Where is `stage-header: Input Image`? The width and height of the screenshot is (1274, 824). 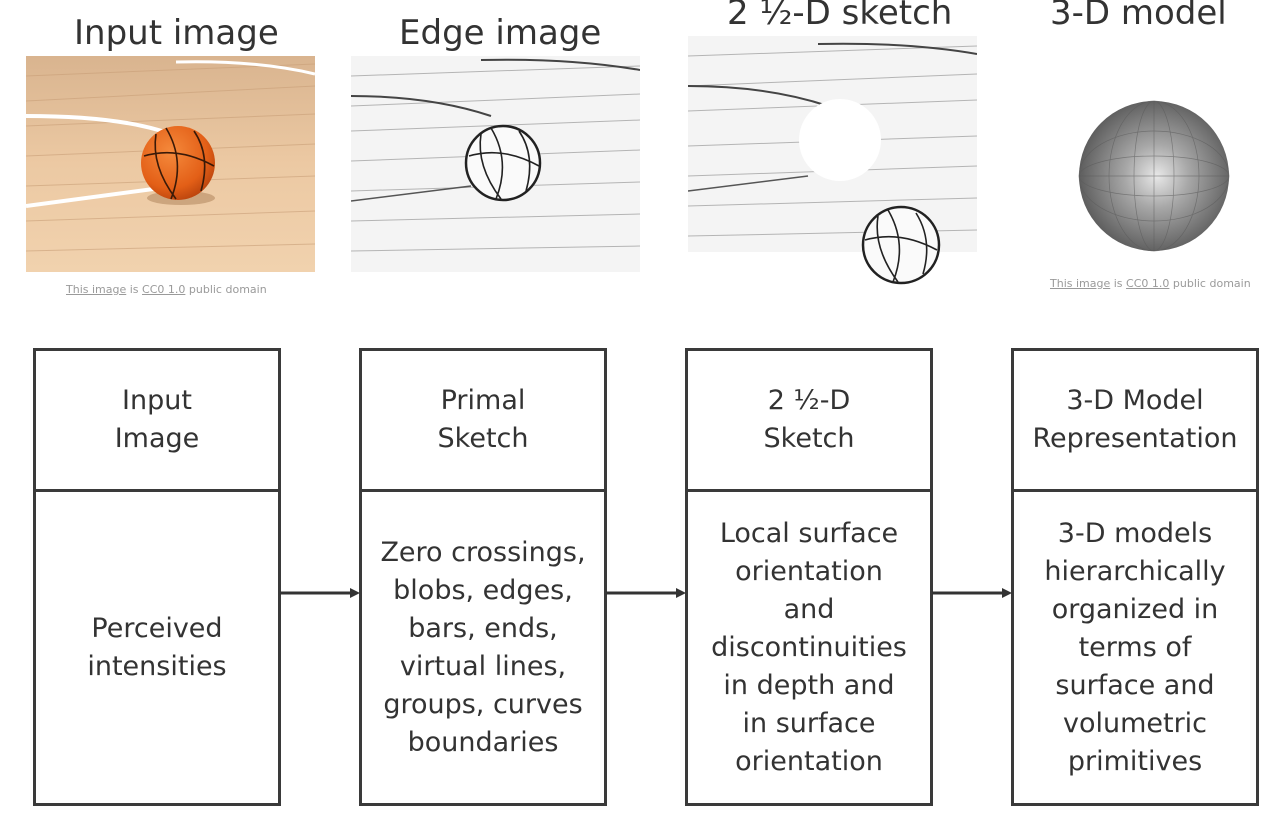
stage-header: Input Image is located at coordinates (157, 421).